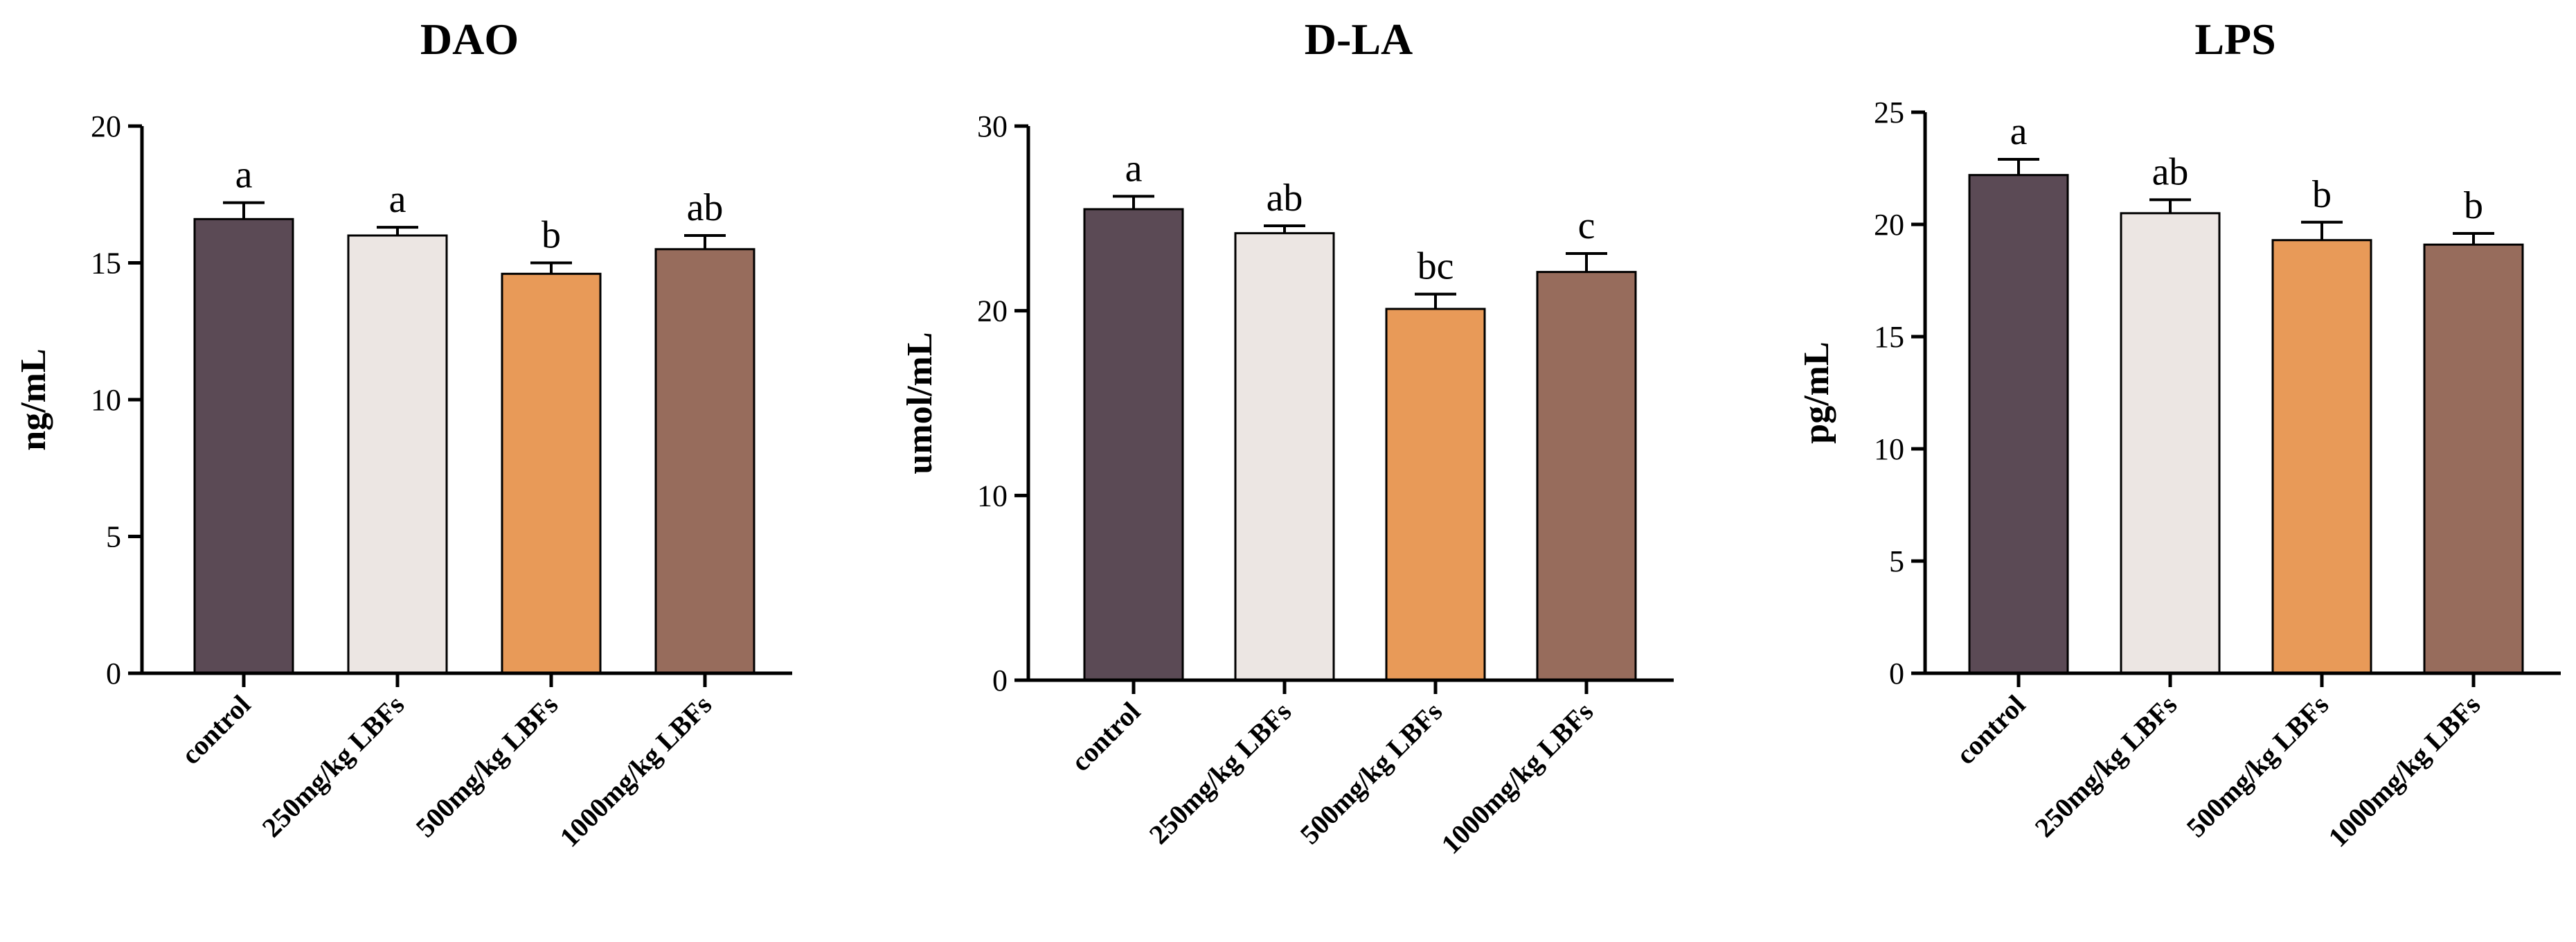  I want to click on chart3-y-tick-label: 20, so click(1889, 225).